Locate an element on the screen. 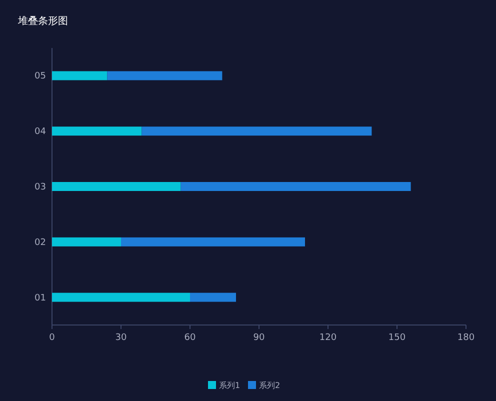 The width and height of the screenshot is (496, 401). x-tick-label: 120 is located at coordinates (328, 338).